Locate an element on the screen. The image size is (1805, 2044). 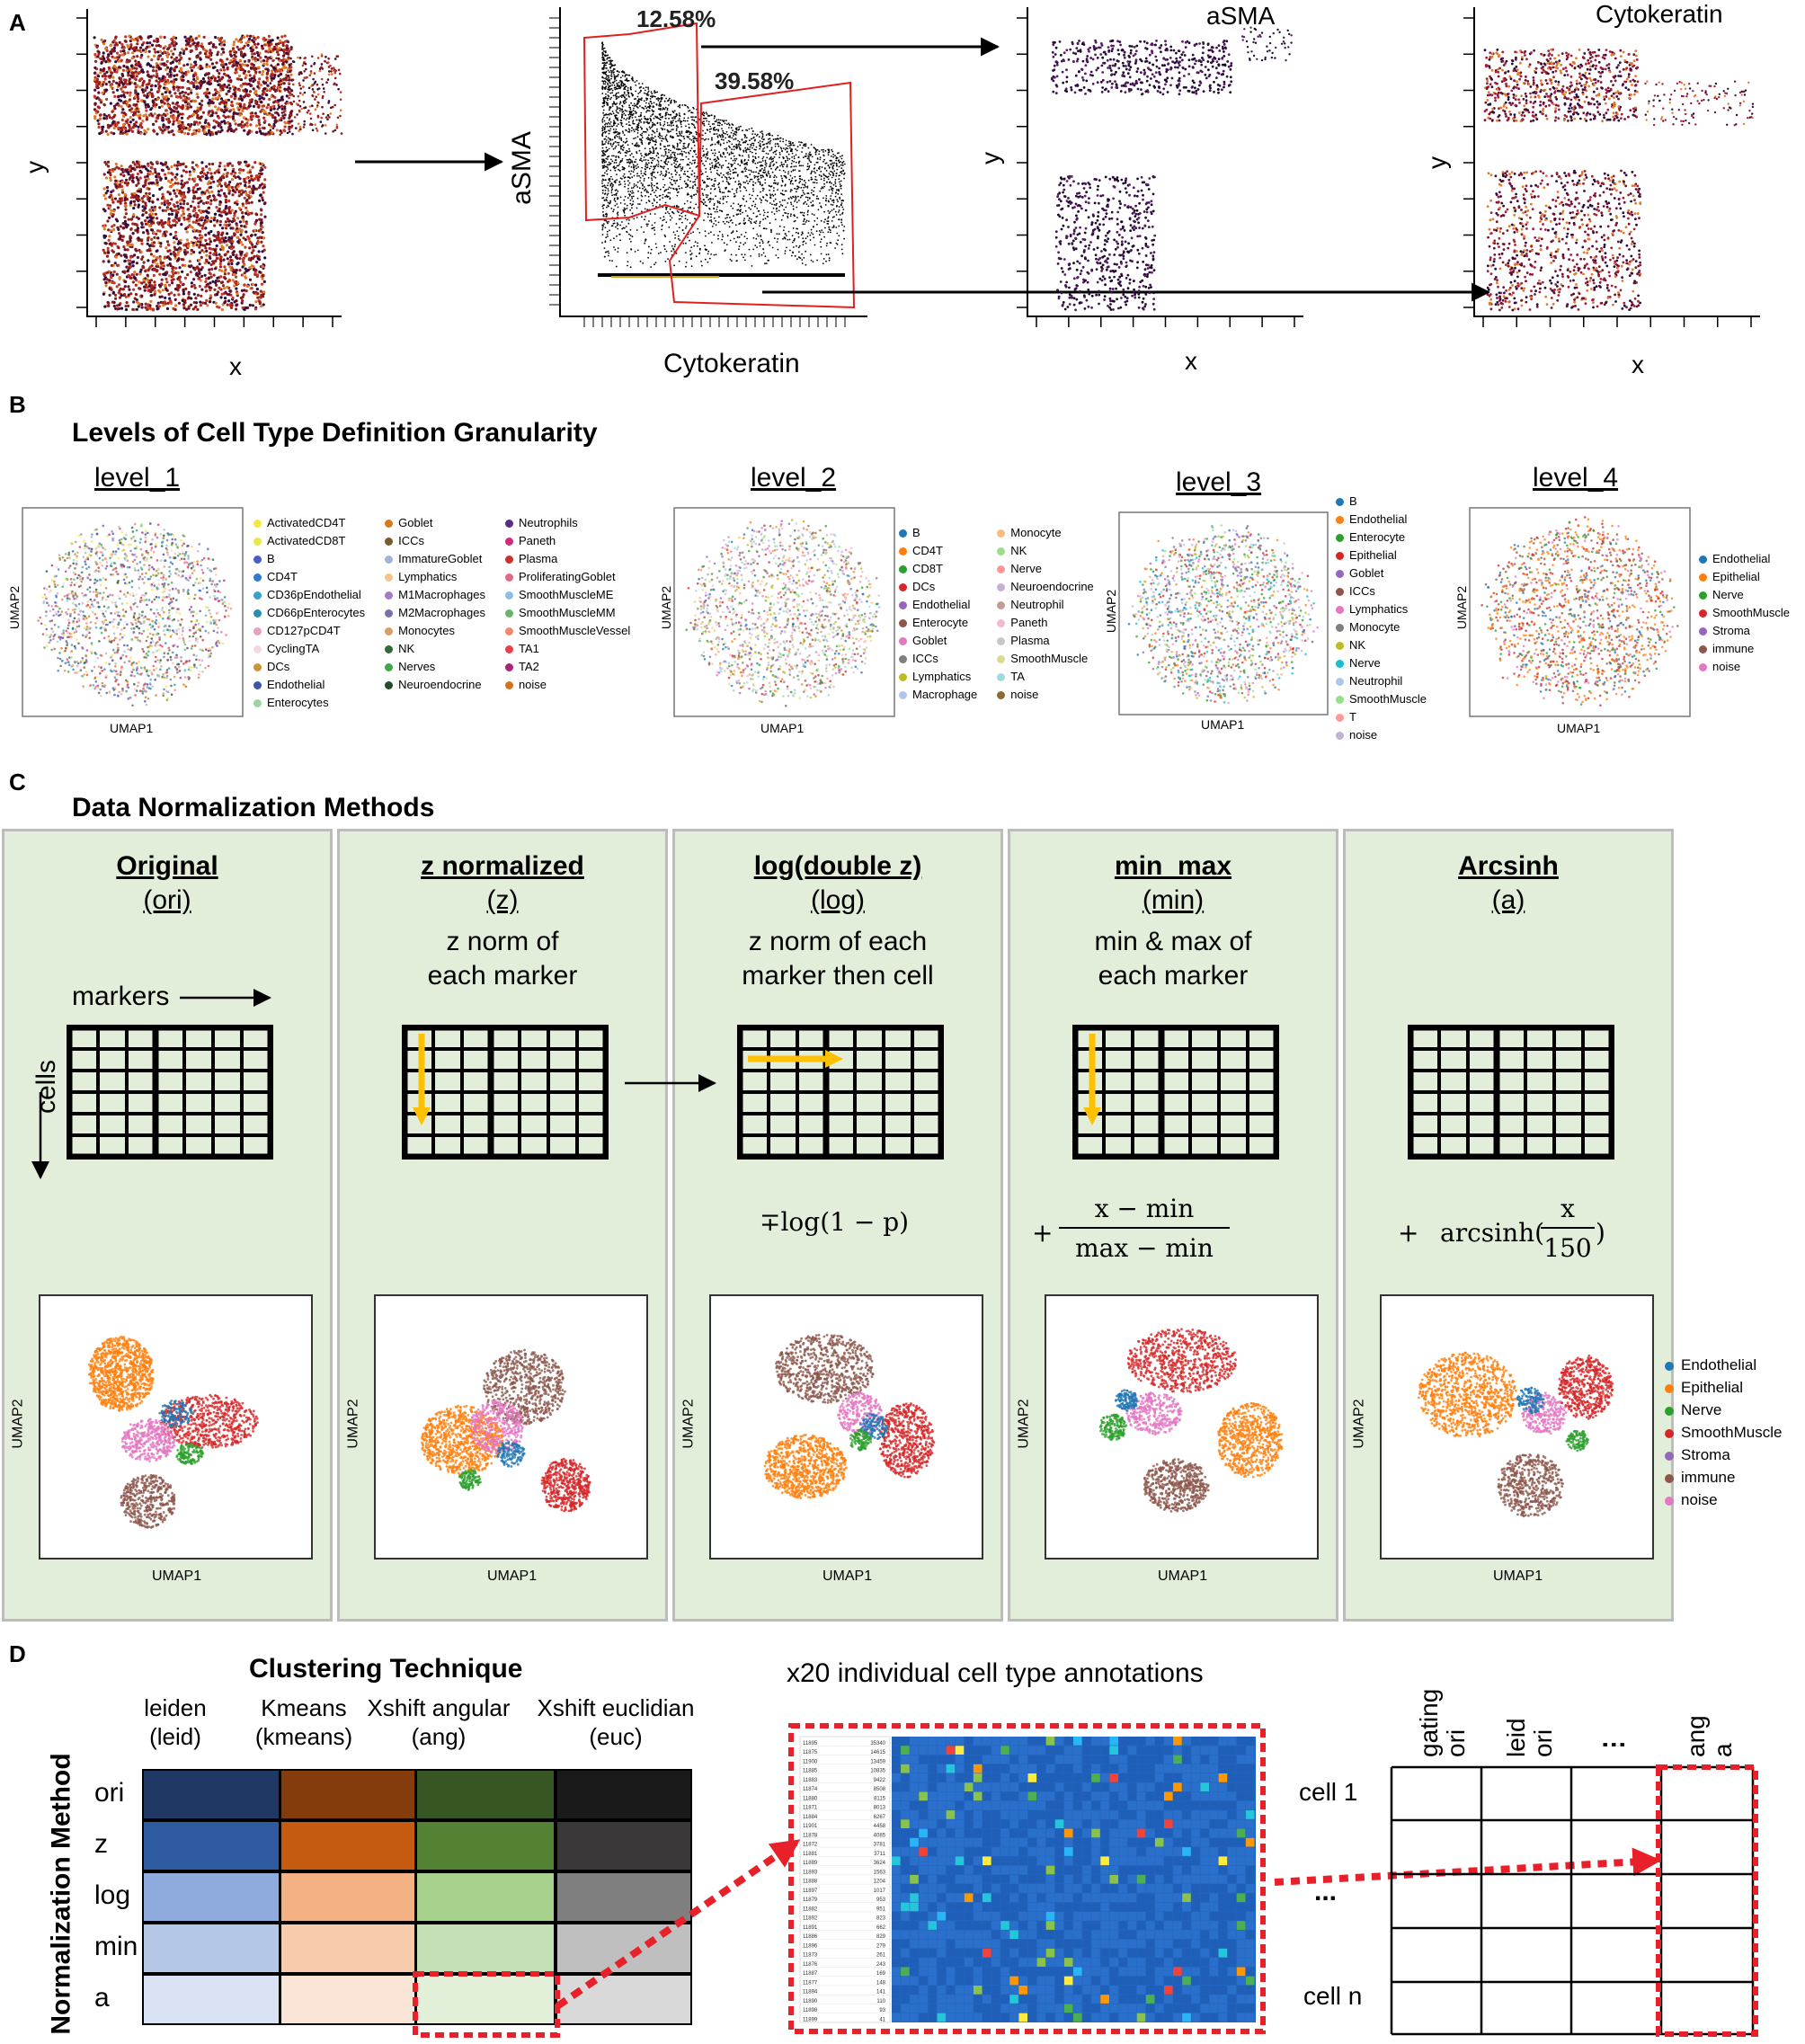
legend-entry: Macrophage is located at coordinates (938, 695).